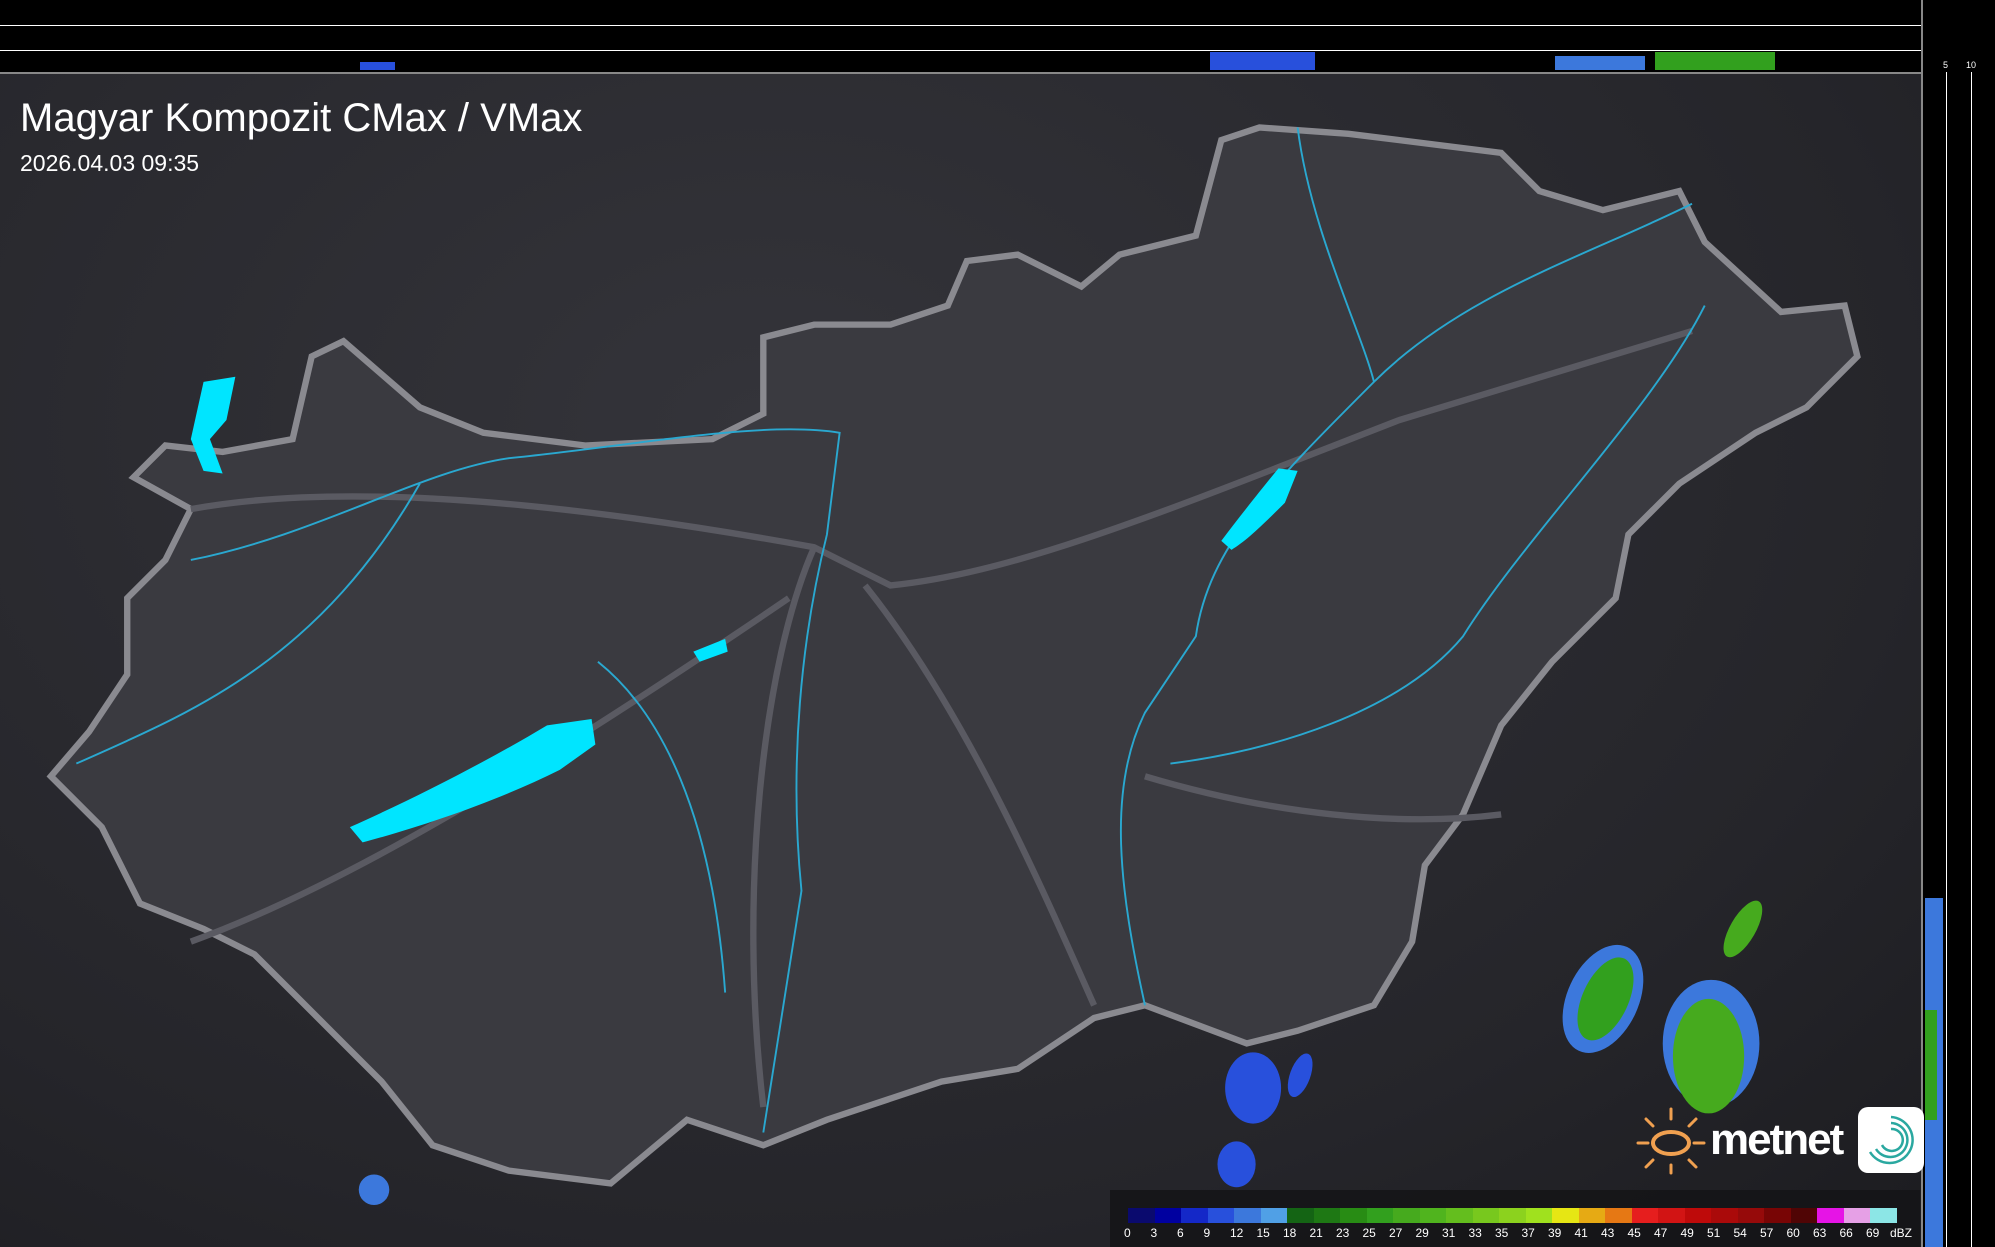 The image size is (1995, 1247). What do you see at coordinates (1237, 1233) in the screenshot?
I see `legend-label: 12` at bounding box center [1237, 1233].